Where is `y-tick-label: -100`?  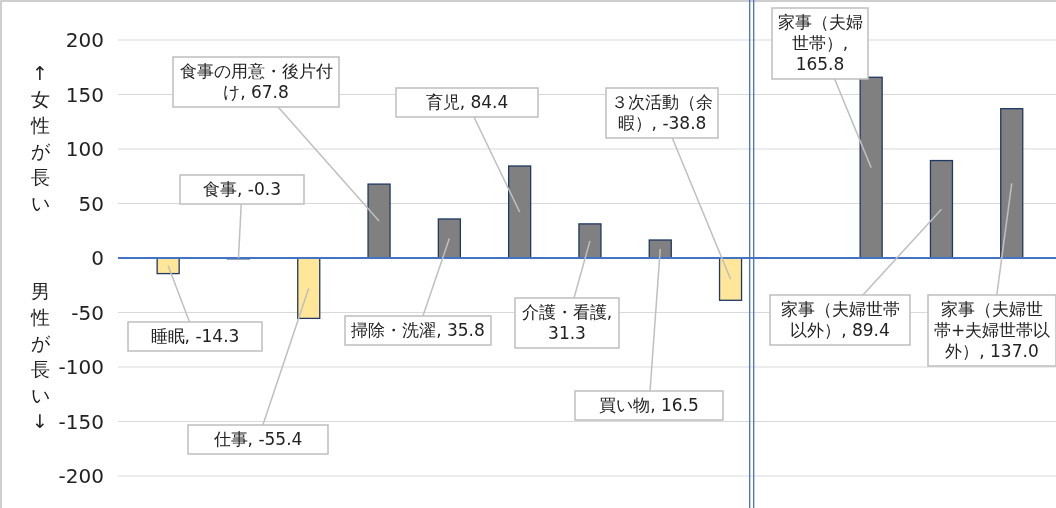 y-tick-label: -100 is located at coordinates (81, 367).